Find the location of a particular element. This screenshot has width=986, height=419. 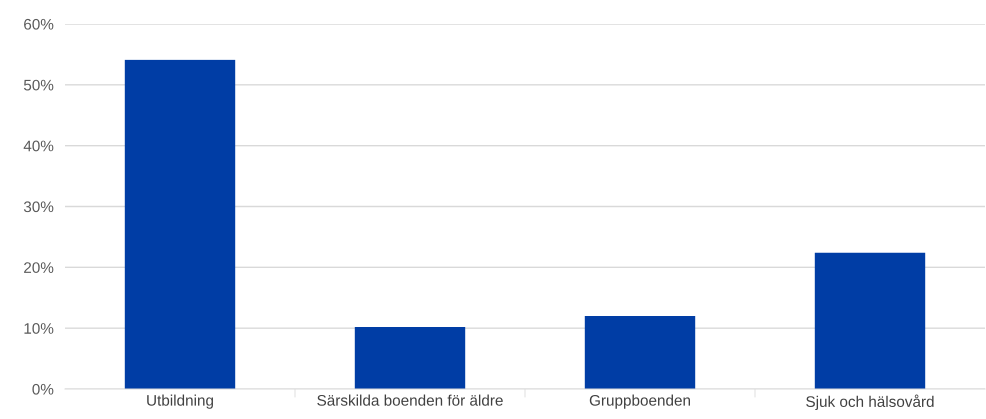

y-tick-label: 60% is located at coordinates (39, 24).